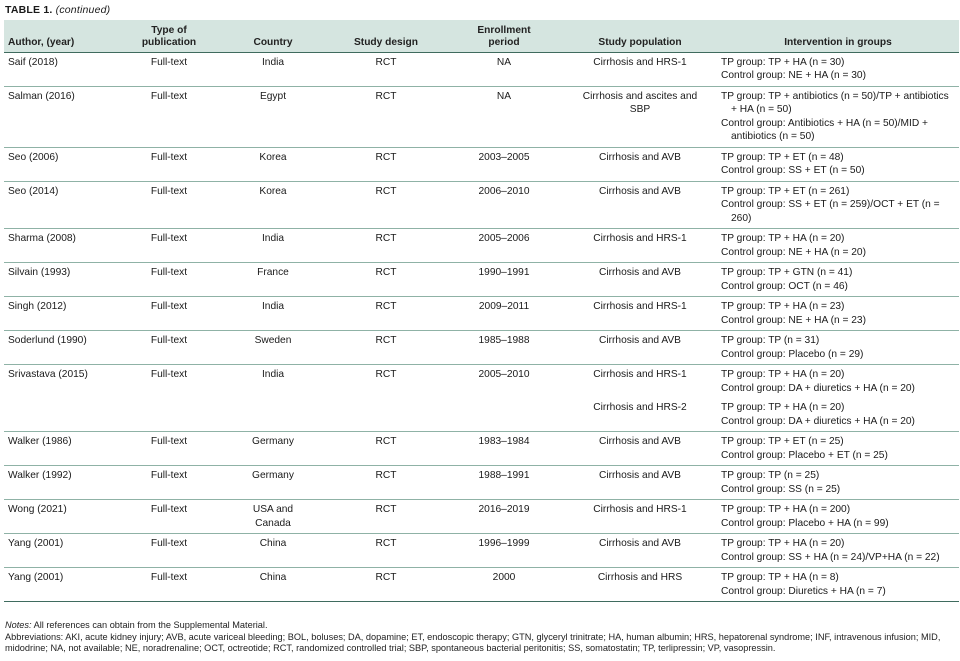  What do you see at coordinates (504, 374) in the screenshot?
I see `enrollment-period-cell: 2005–2010` at bounding box center [504, 374].